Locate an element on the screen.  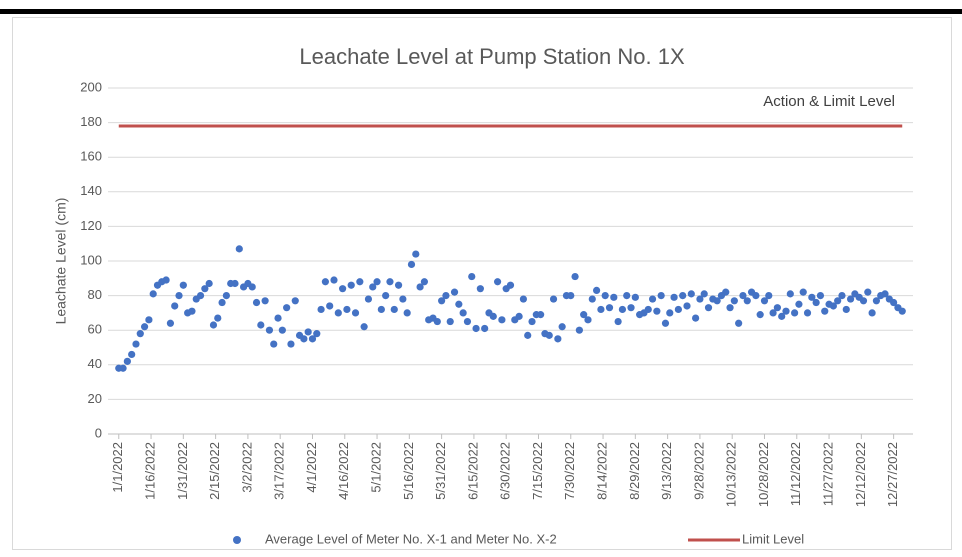
x-tick-label: 5/16/2022 is located at coordinates (408, 471).